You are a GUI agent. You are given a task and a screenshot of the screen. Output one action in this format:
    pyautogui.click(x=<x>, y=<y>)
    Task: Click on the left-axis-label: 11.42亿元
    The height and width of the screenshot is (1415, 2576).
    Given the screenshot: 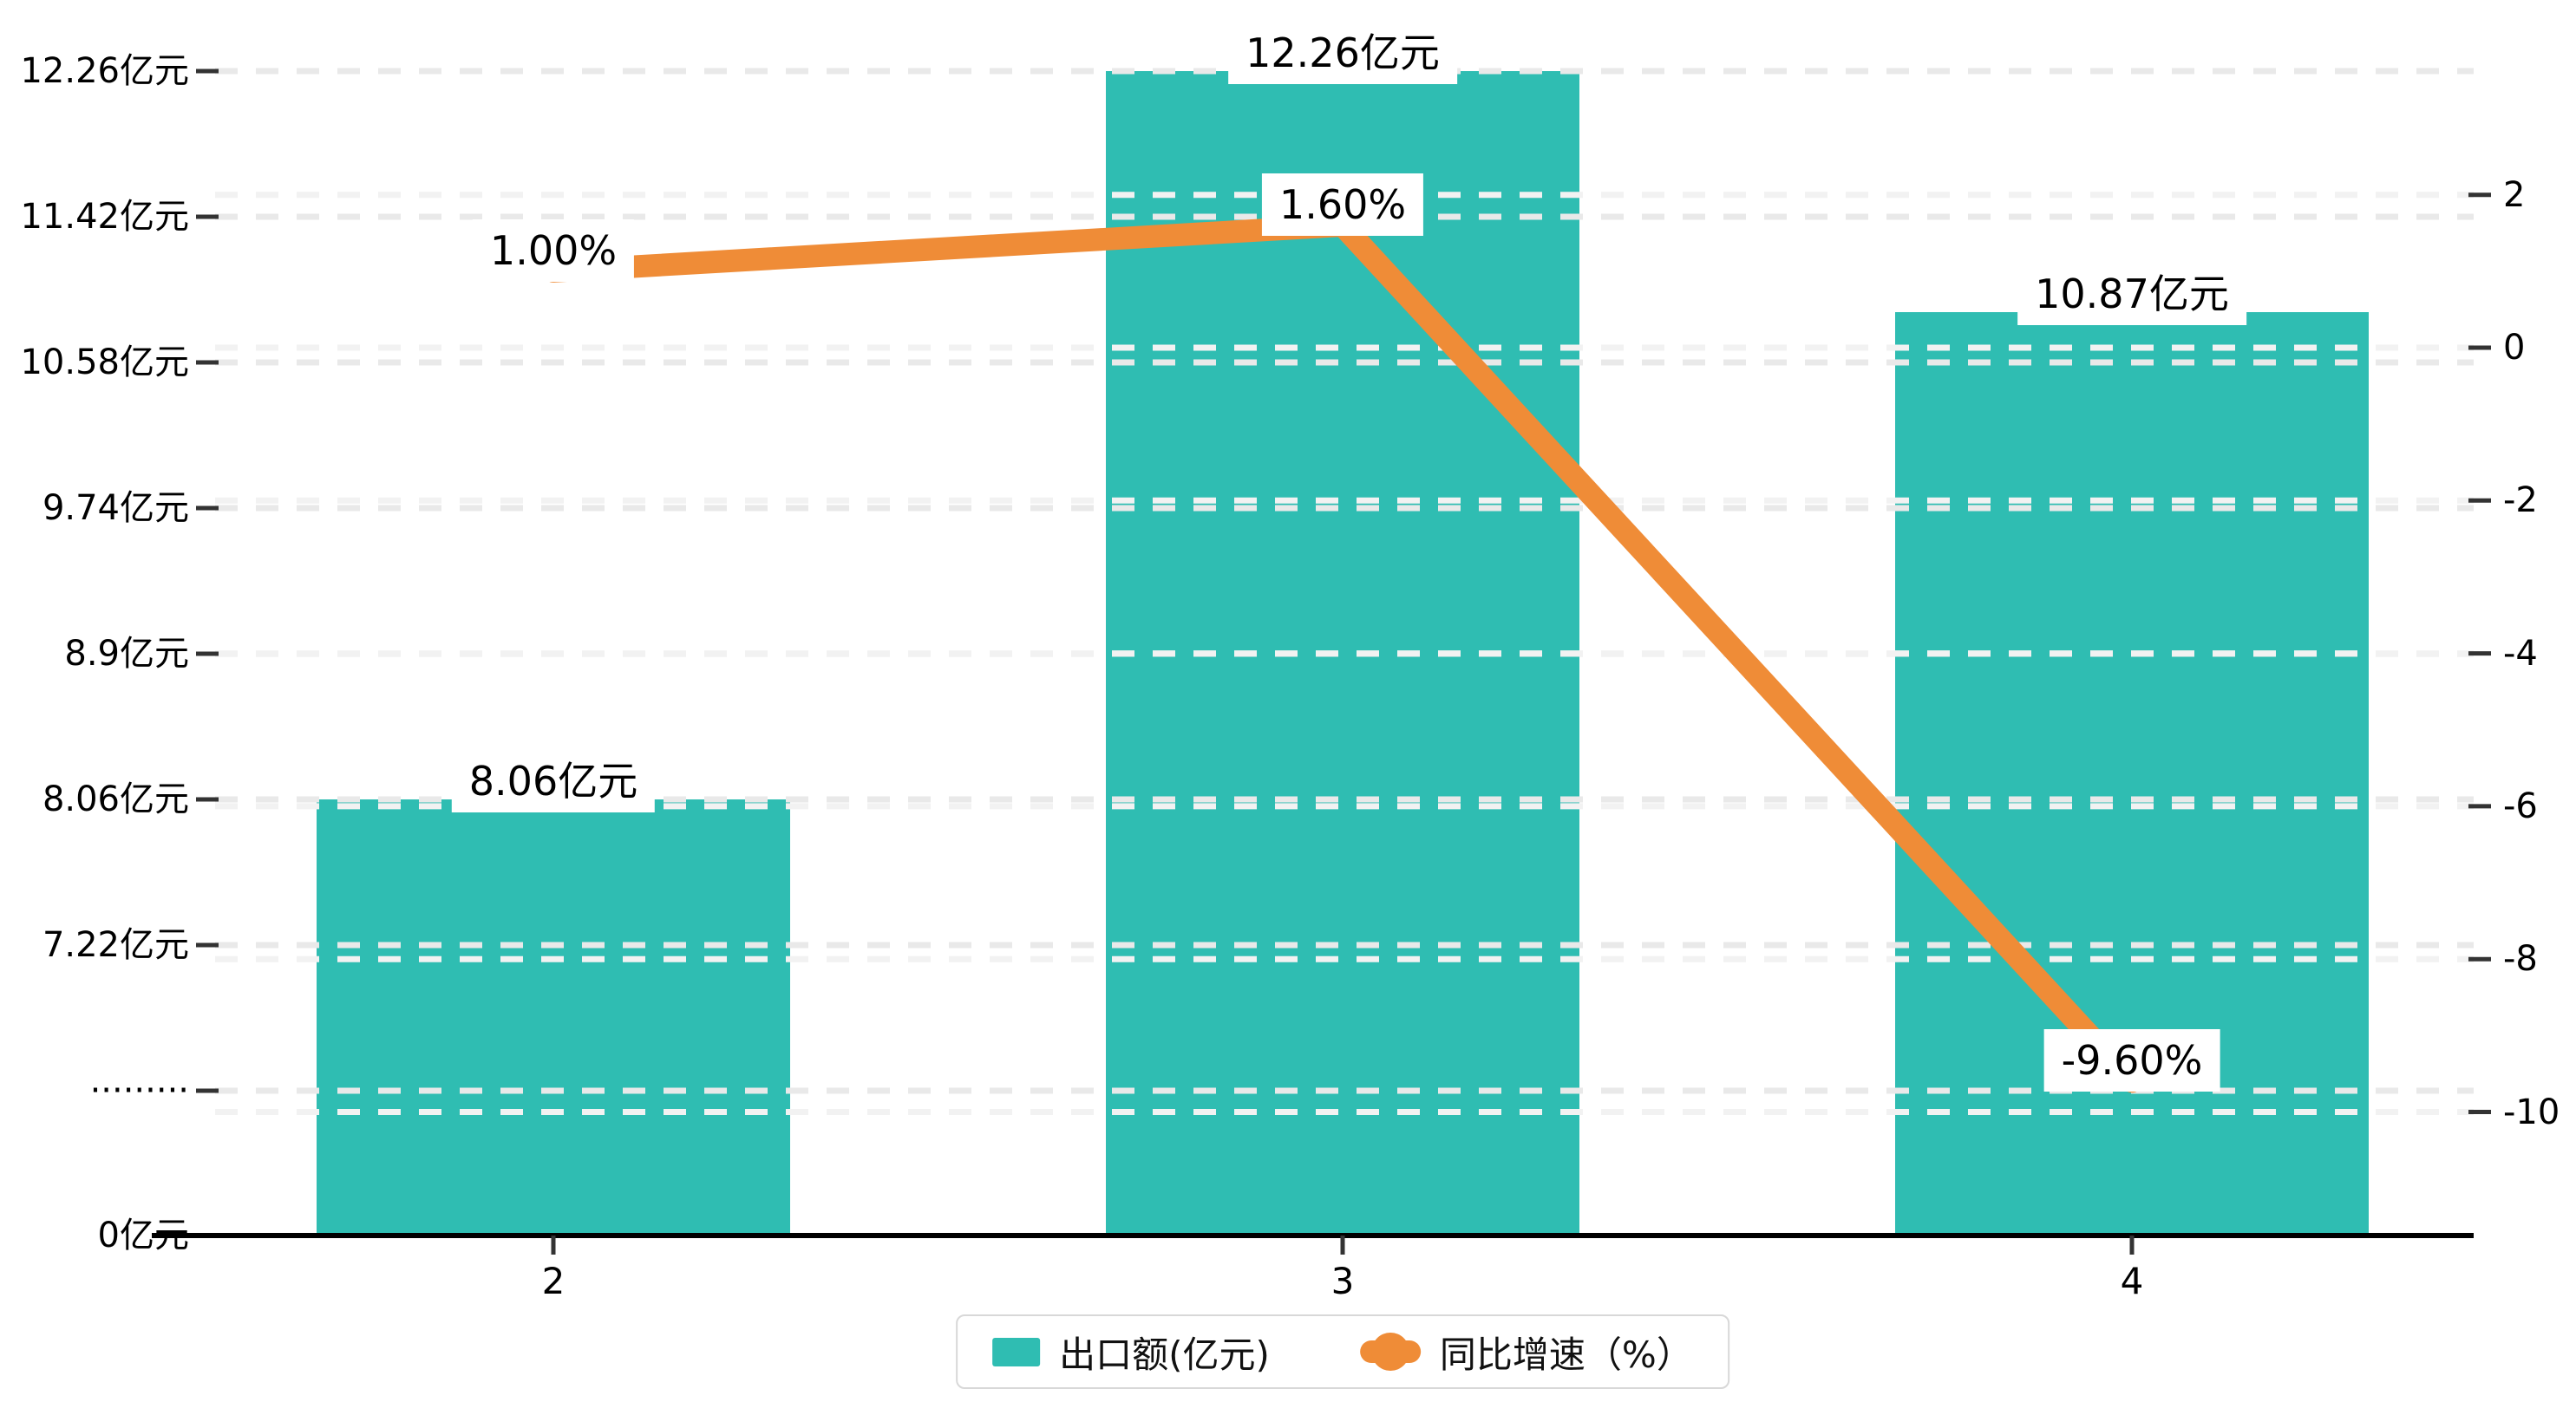 What is the action you would take?
    pyautogui.click(x=104, y=217)
    